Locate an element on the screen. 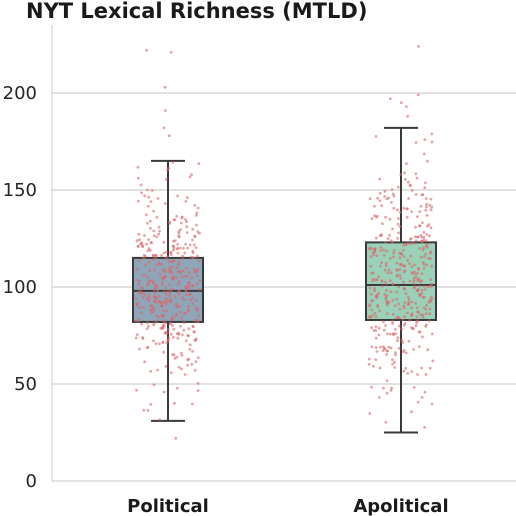 The width and height of the screenshot is (516, 516). y-tick-label: 100 is located at coordinates (20, 287).